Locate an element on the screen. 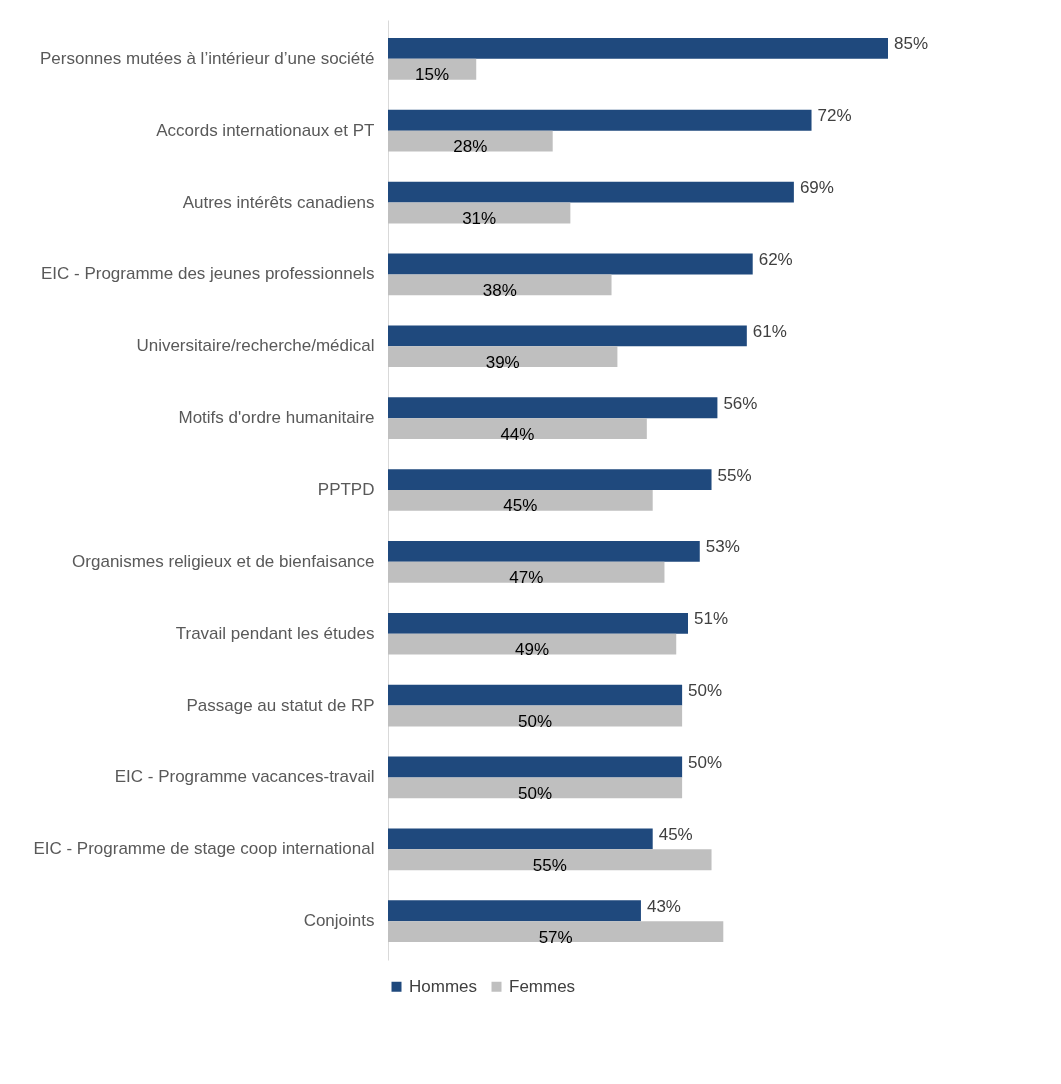  data-label: 43% is located at coordinates (663, 906).